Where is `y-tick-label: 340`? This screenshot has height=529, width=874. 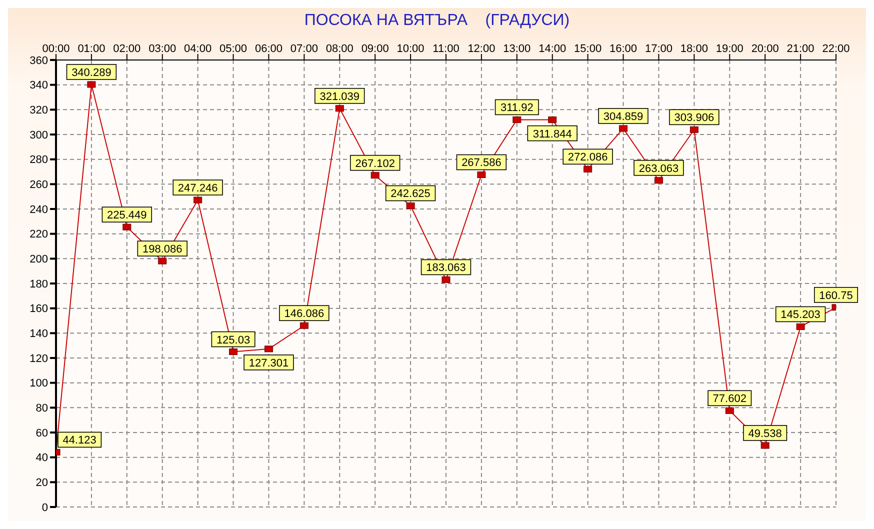
y-tick-label: 340 is located at coordinates (39, 86).